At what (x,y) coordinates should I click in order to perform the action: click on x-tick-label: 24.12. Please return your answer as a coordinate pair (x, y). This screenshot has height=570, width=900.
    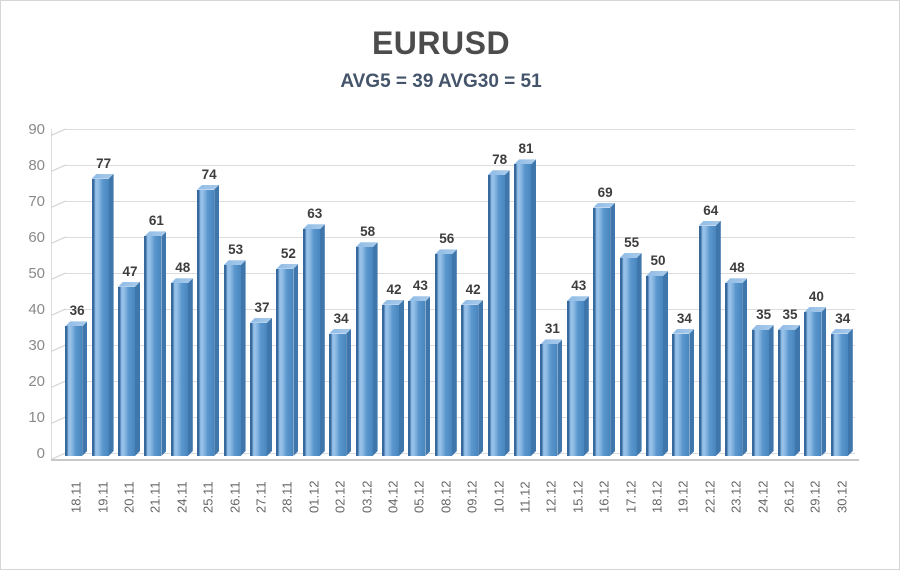
    Looking at the image, I should click on (763, 496).